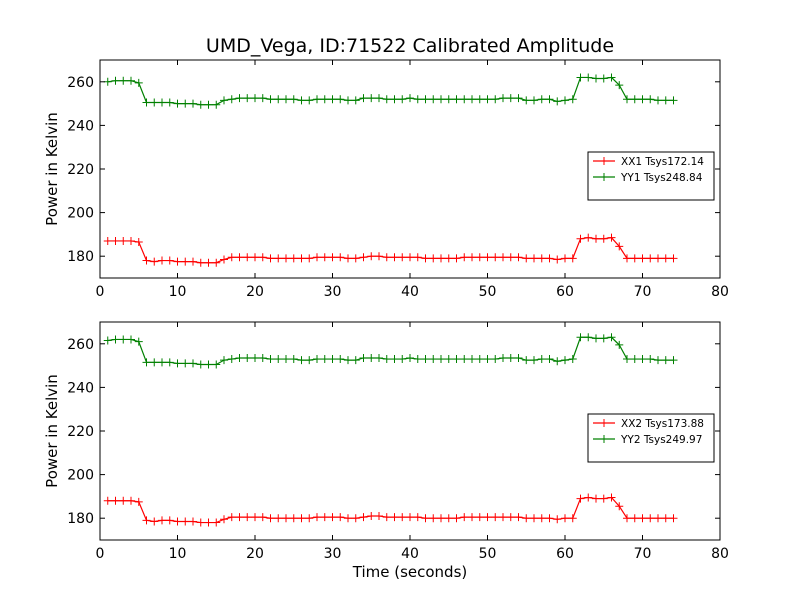  Describe the element at coordinates (662, 162) in the screenshot. I see `legend-entry-label: XX1 Tsys172.14` at that location.